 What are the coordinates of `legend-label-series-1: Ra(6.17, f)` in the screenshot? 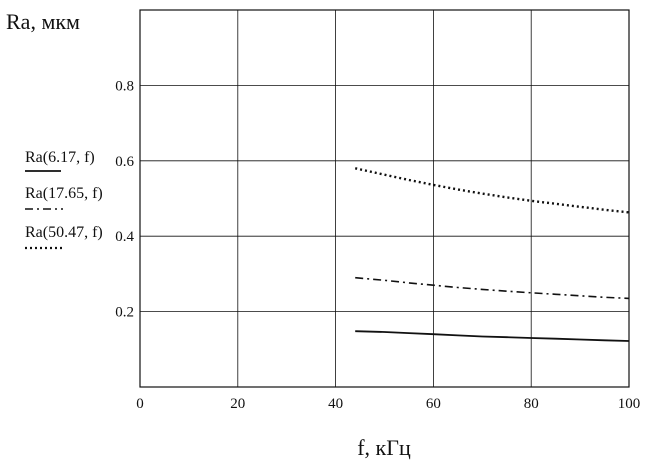 It's located at (60, 157).